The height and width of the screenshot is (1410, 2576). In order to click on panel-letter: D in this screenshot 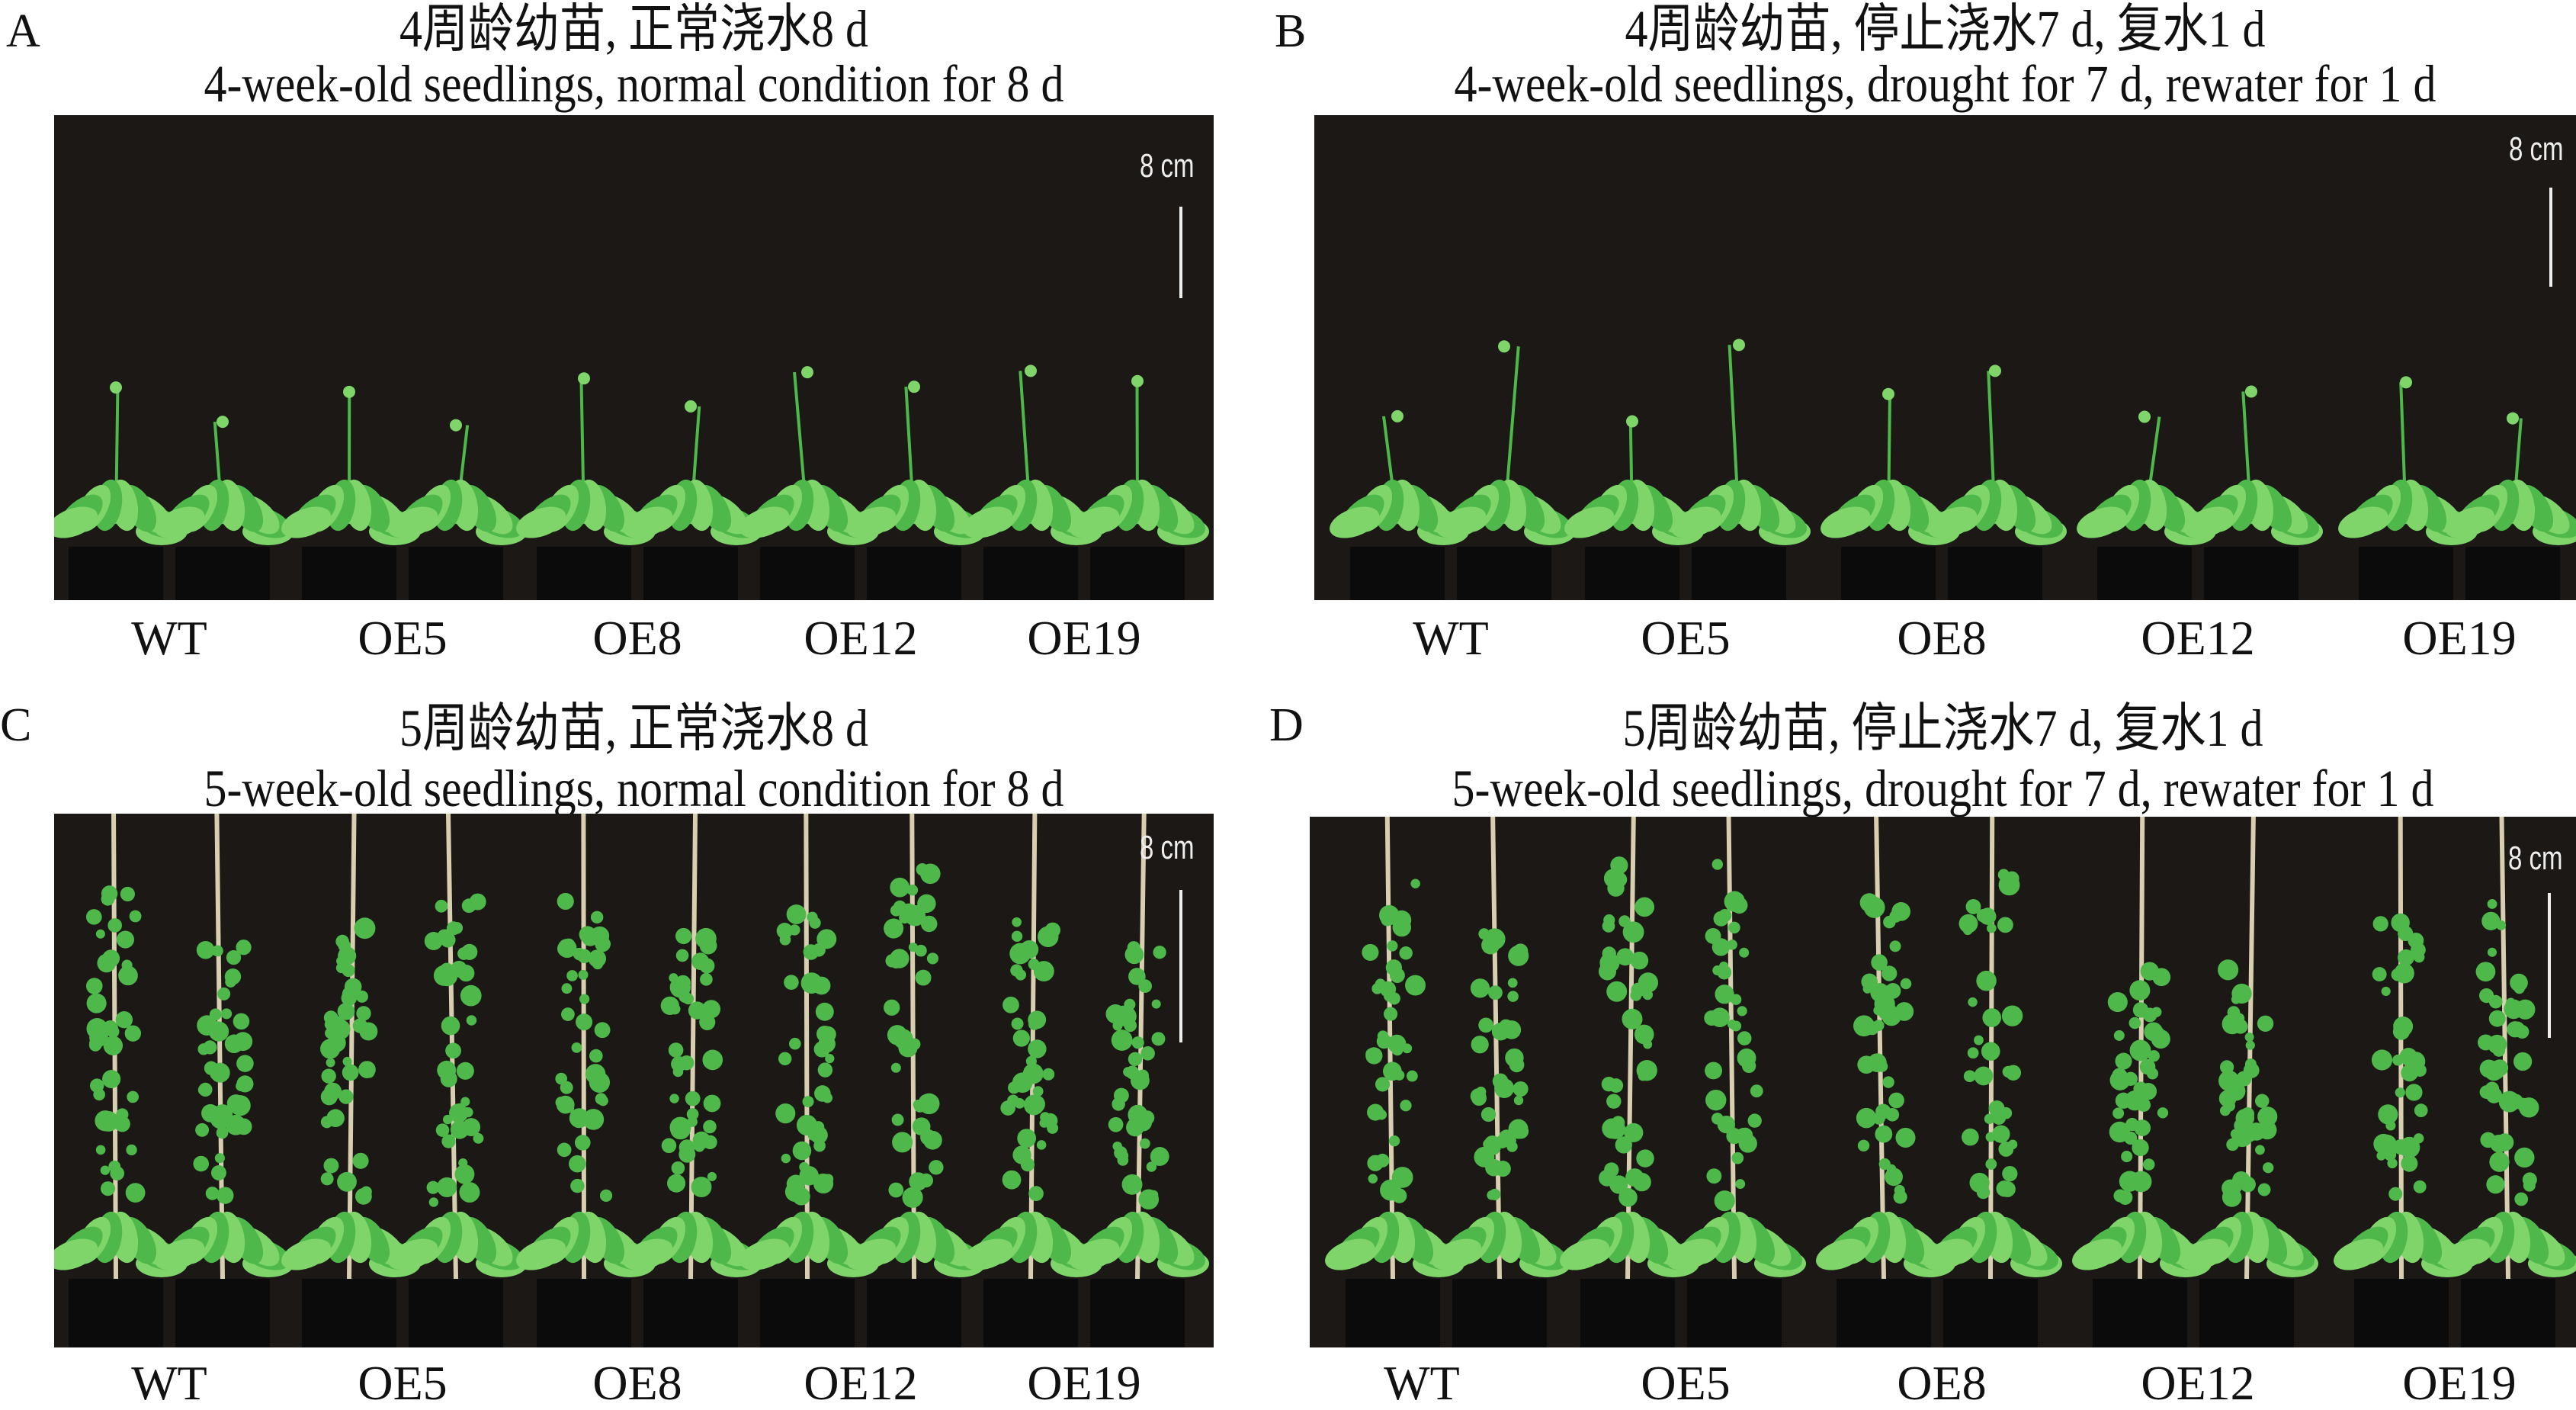, I will do `click(1286, 725)`.